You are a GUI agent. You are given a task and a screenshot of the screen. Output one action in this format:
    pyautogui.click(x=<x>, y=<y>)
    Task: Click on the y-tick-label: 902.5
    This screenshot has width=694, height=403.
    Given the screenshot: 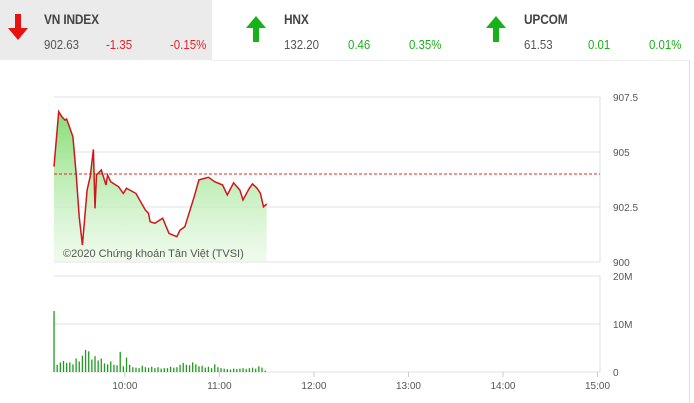 What is the action you would take?
    pyautogui.click(x=625, y=208)
    